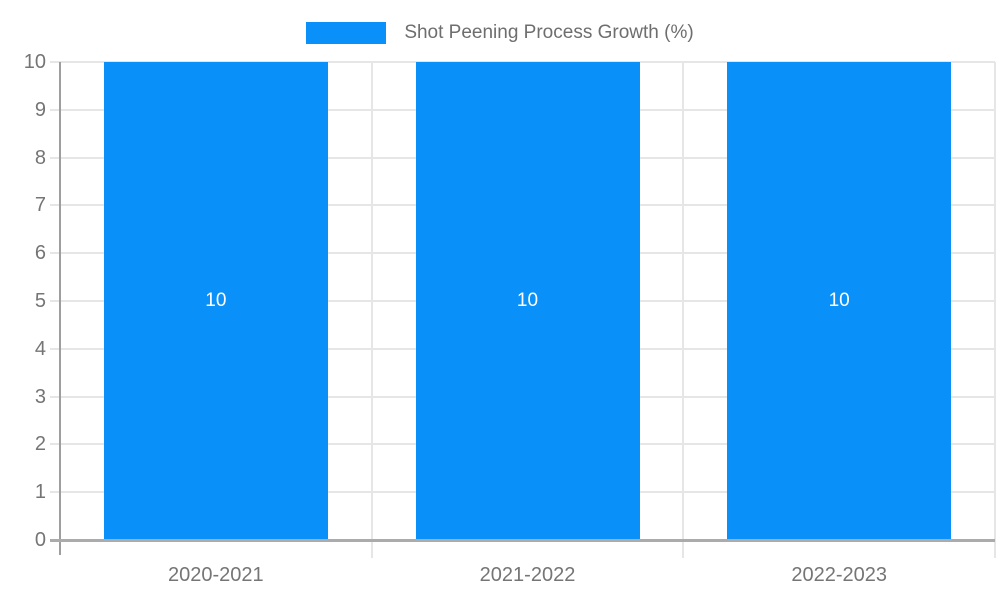 The height and width of the screenshot is (600, 1000). What do you see at coordinates (40, 396) in the screenshot?
I see `y-tick-label: 3` at bounding box center [40, 396].